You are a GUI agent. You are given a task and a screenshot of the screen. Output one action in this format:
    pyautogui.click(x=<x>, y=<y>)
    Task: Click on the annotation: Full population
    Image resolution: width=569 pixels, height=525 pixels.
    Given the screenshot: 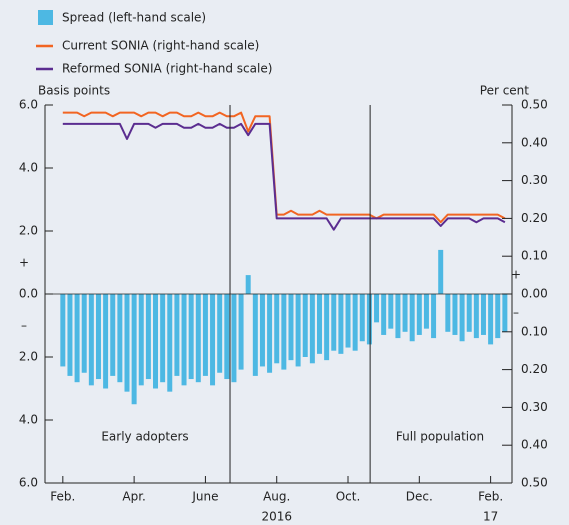 What is the action you would take?
    pyautogui.click(x=440, y=437)
    